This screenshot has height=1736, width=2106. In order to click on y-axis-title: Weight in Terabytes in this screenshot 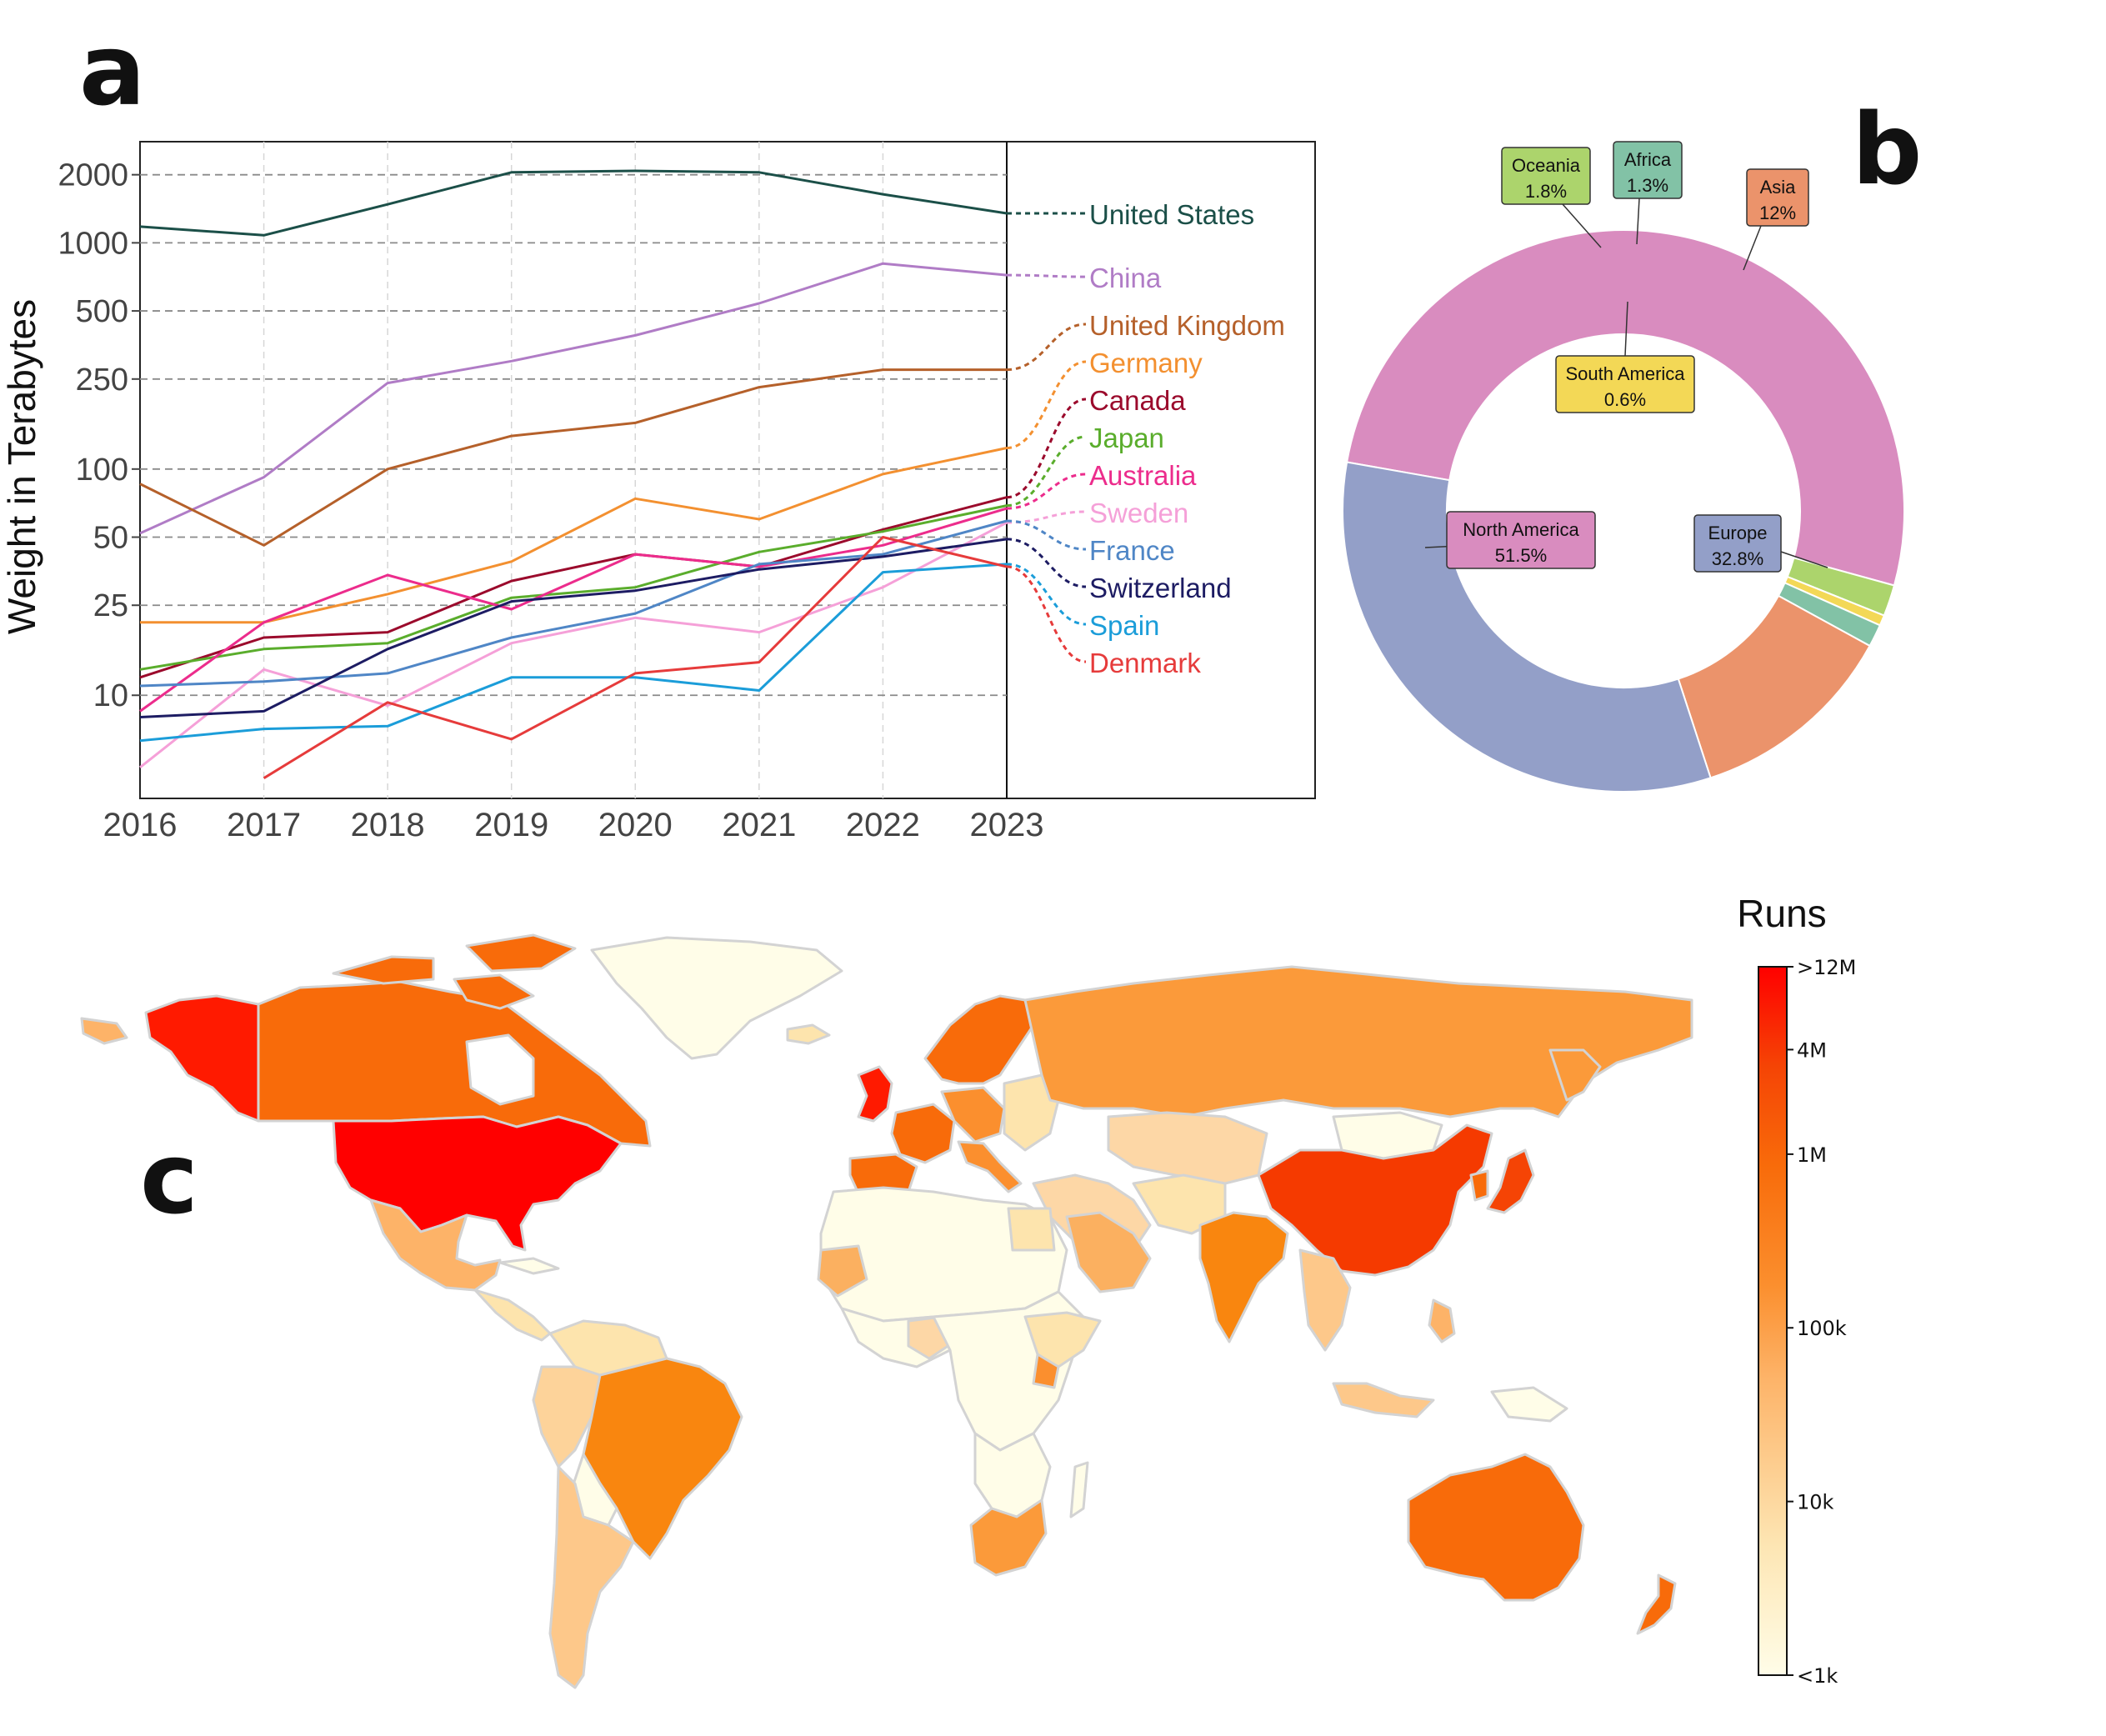, I will do `click(21, 467)`.